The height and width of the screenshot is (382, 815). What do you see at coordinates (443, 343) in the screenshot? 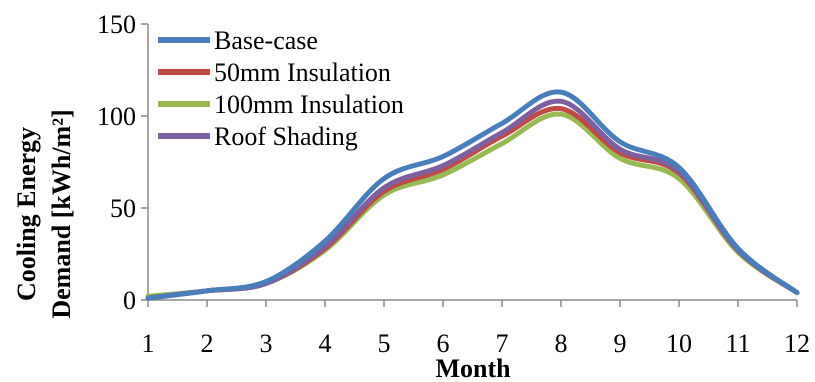
I see `x-tick-label: 6` at bounding box center [443, 343].